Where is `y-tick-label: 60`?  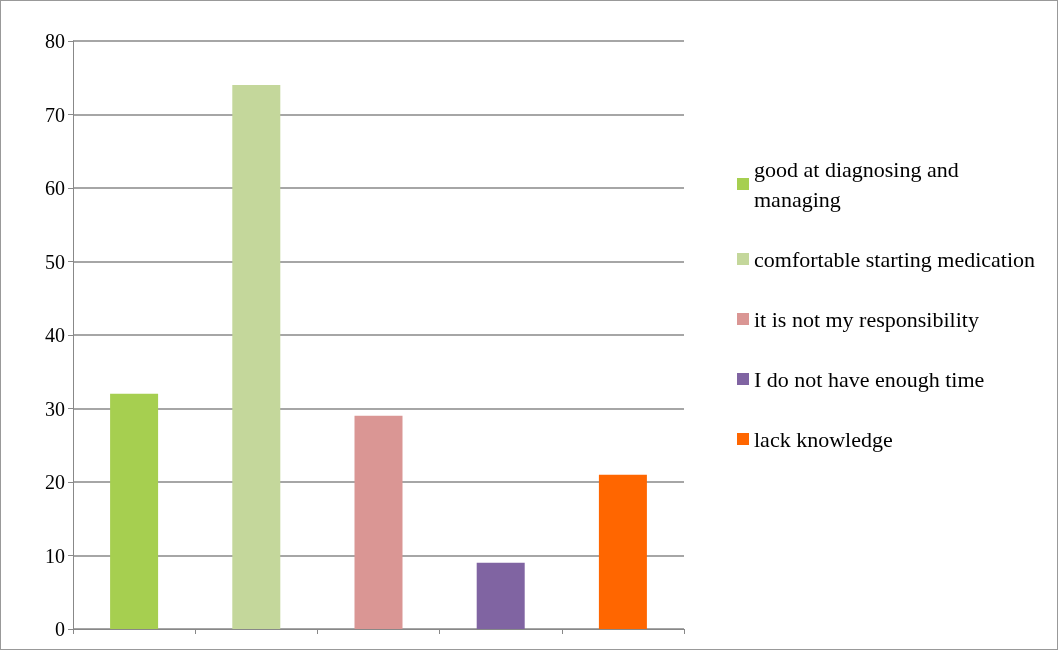 y-tick-label: 60 is located at coordinates (55, 188).